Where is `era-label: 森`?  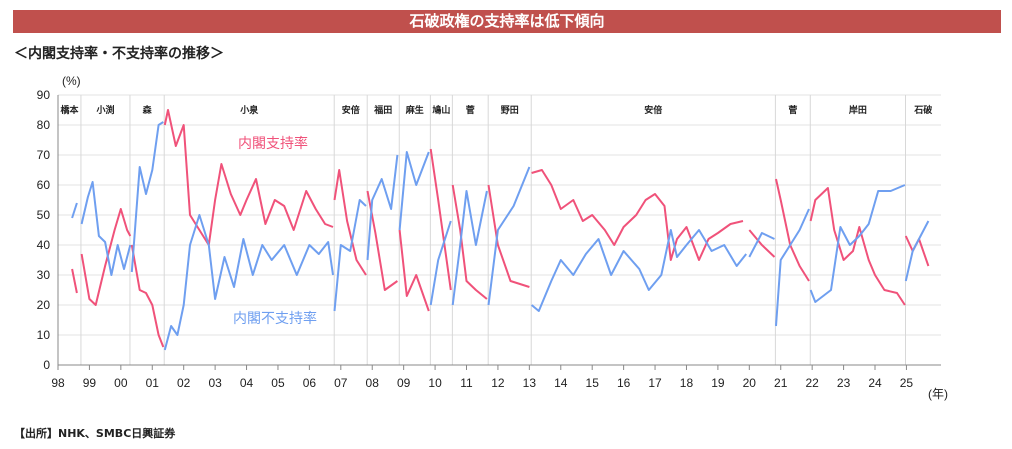
era-label: 森 is located at coordinates (148, 110).